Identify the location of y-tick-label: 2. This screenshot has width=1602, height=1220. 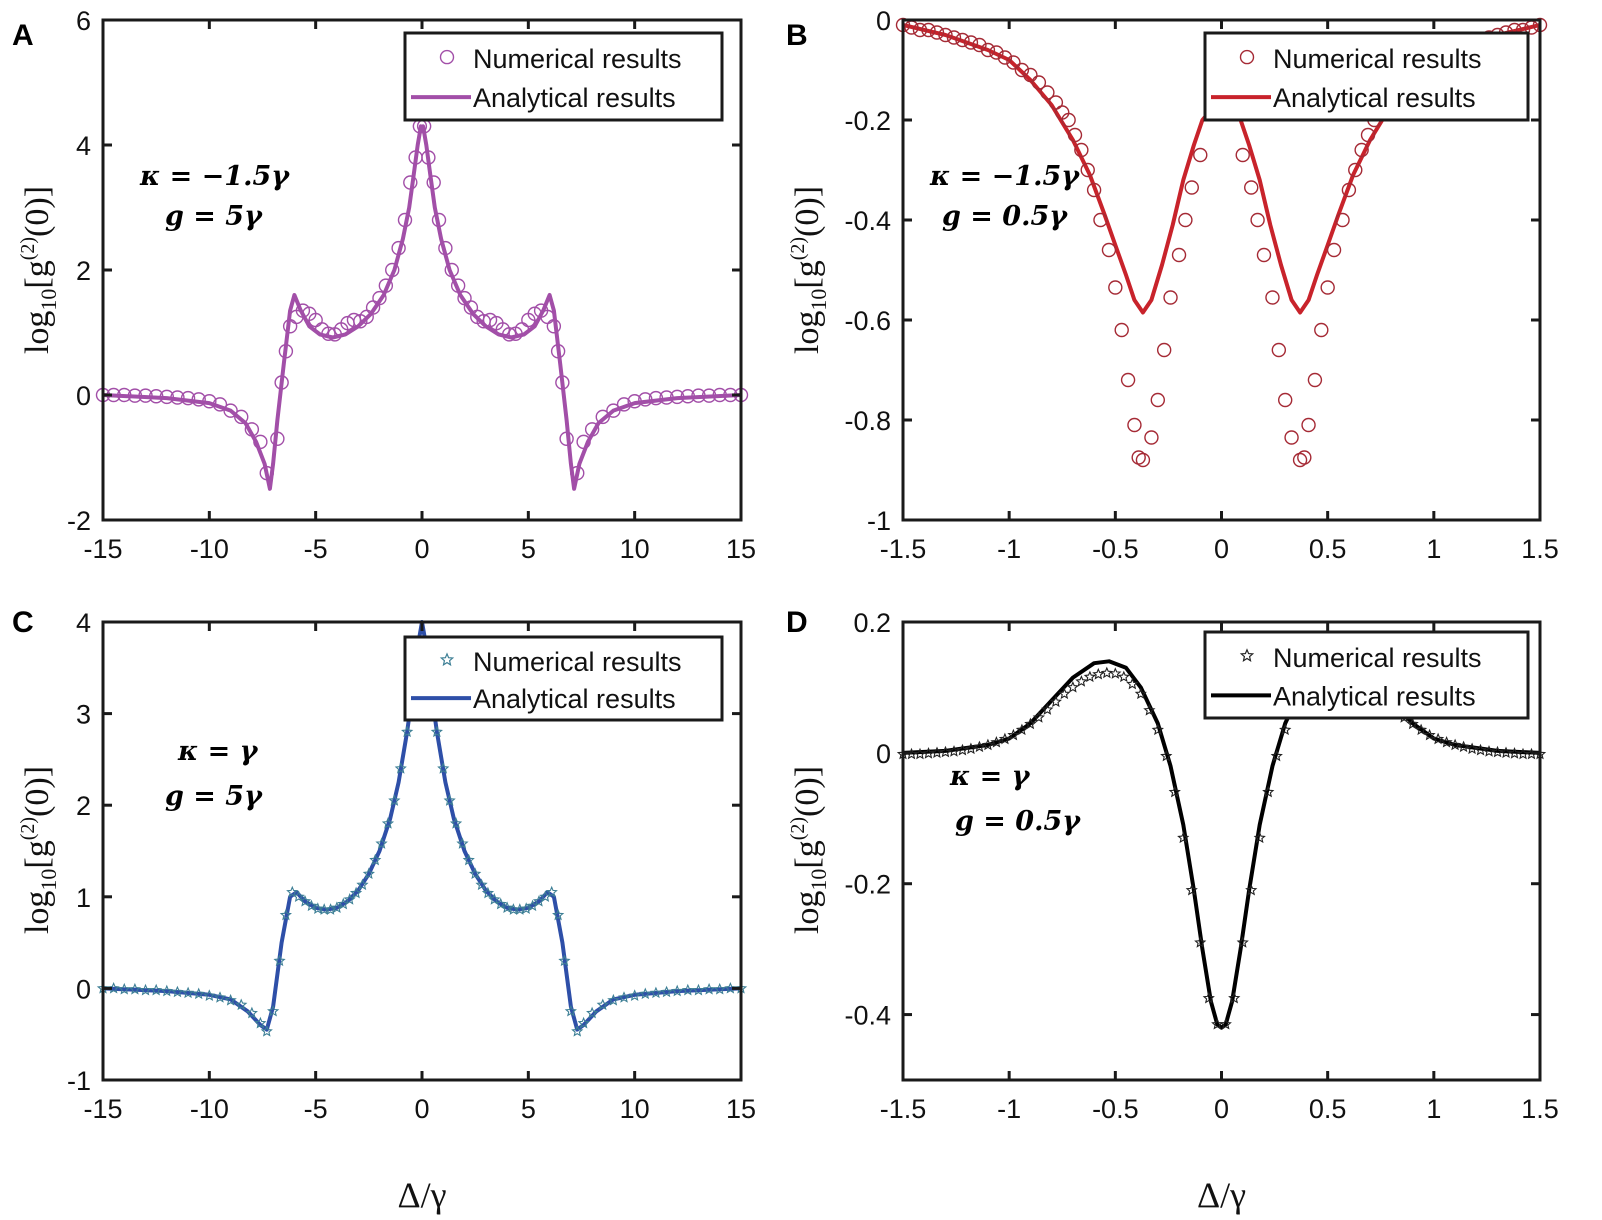
(83, 271).